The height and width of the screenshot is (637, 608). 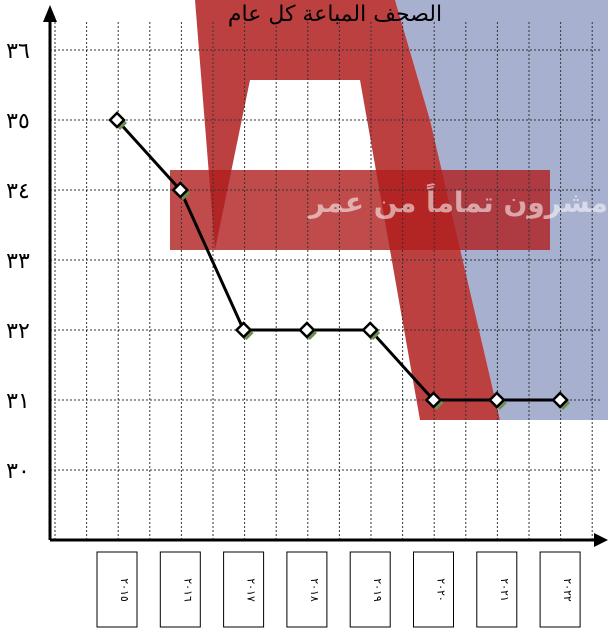 I want to click on y-axis-ticks: ٣٠ ٣١ ٣٢ ٣٣ ٣٤ ٣٥ ٣٦, so click(x=18, y=261).